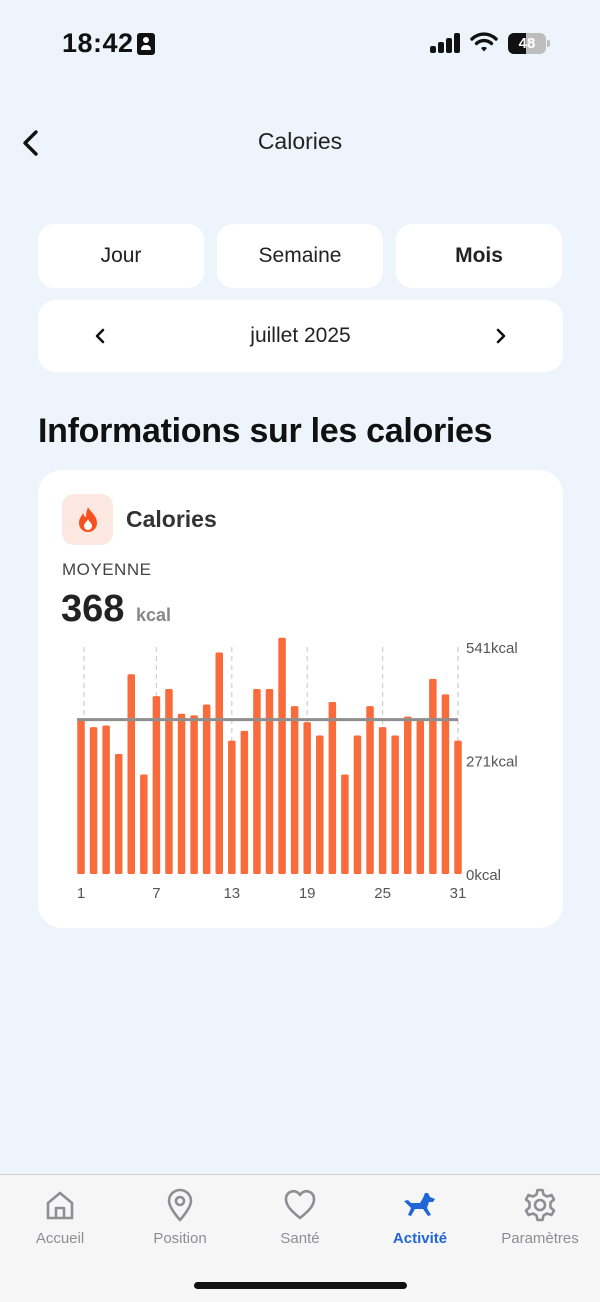  Describe the element at coordinates (180, 1205) in the screenshot. I see `location-pin-icon` at that location.